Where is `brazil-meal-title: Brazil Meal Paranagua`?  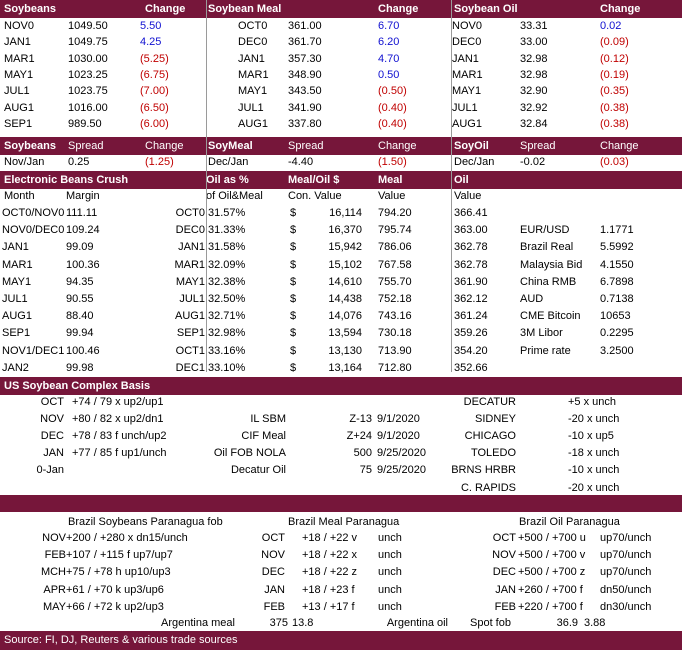 brazil-meal-title: Brazil Meal Paranagua is located at coordinates (344, 522).